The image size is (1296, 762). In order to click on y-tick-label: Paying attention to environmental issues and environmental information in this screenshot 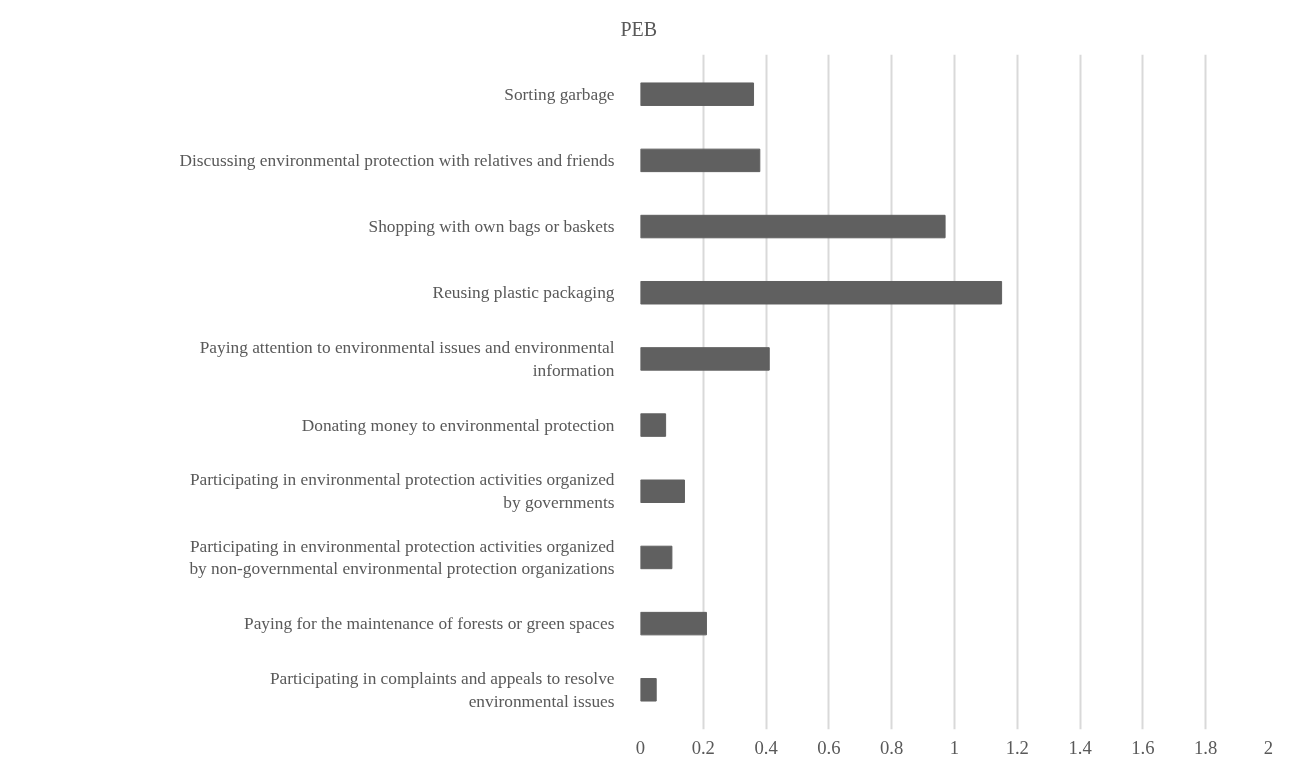, I will do `click(407, 359)`.